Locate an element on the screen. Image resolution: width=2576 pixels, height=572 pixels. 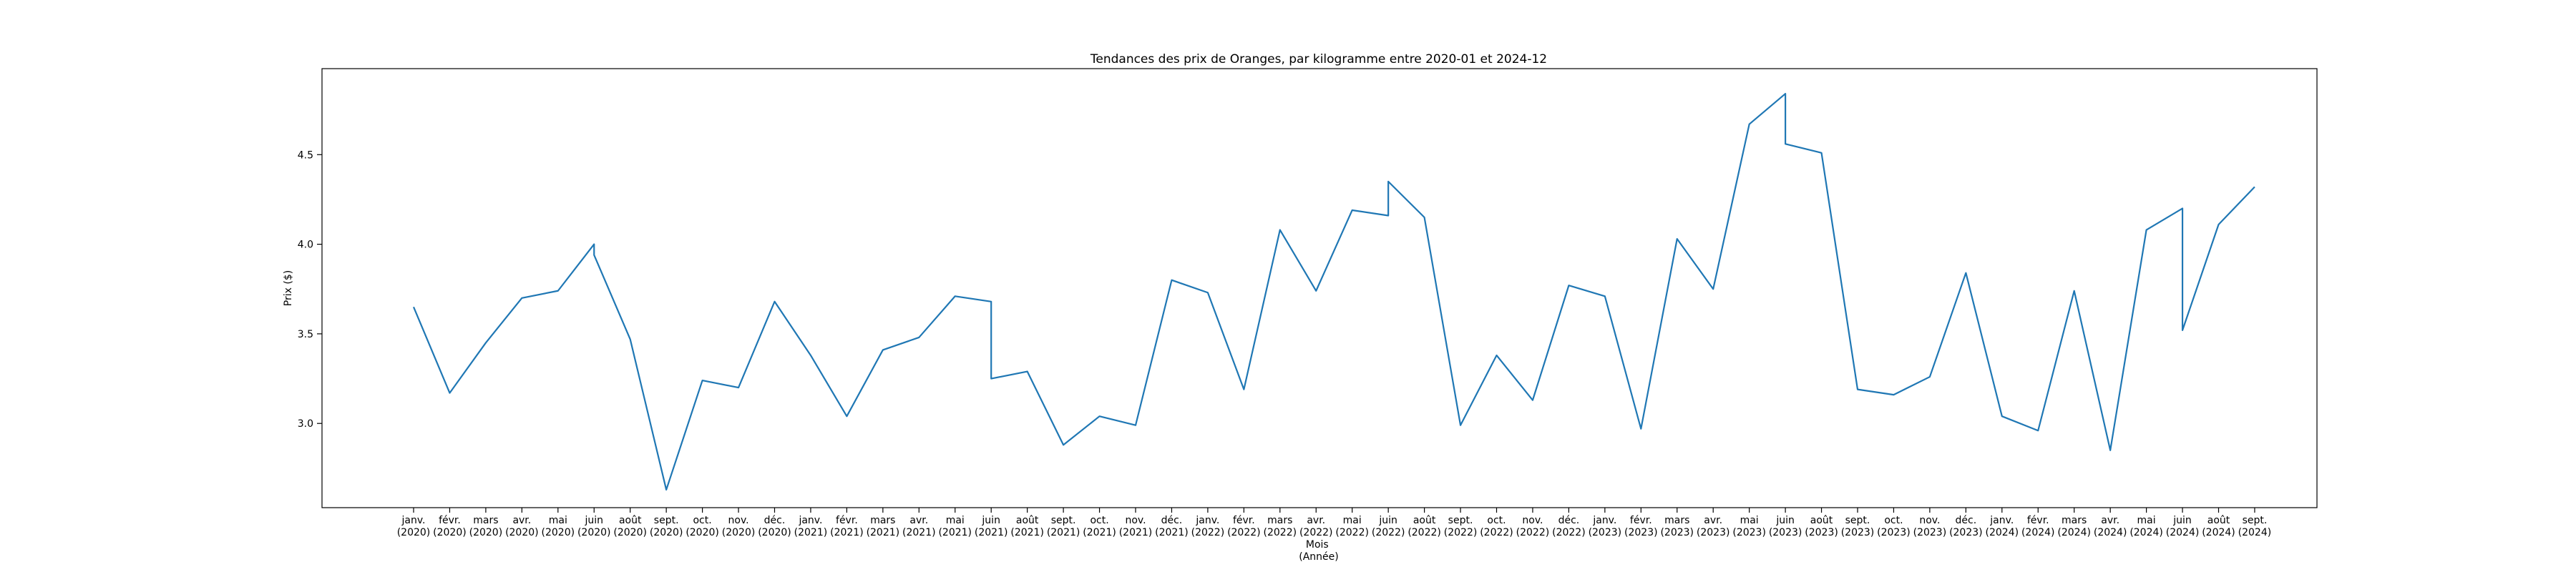
x-tick-label: nov. (2023) is located at coordinates (1930, 526).